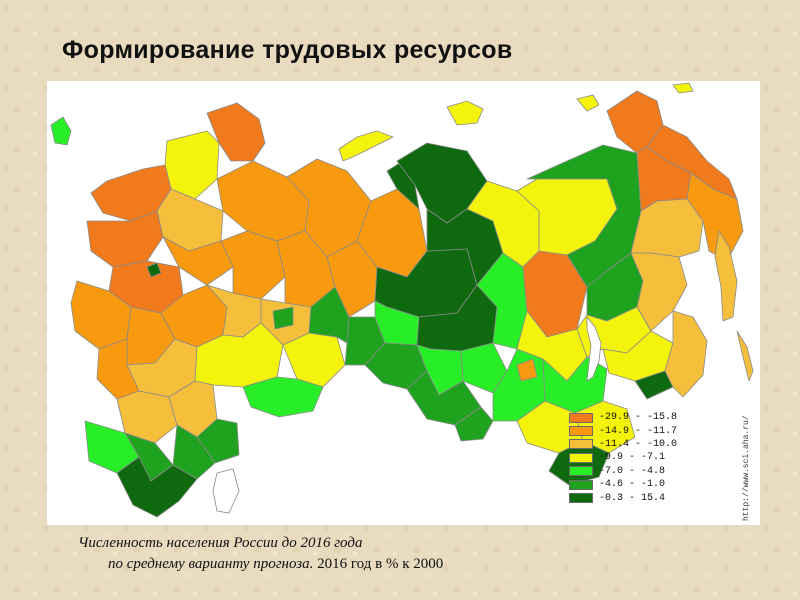 This screenshot has height=600, width=800. I want to click on slide-title: Формирование трудовых ресурсов, so click(287, 50).